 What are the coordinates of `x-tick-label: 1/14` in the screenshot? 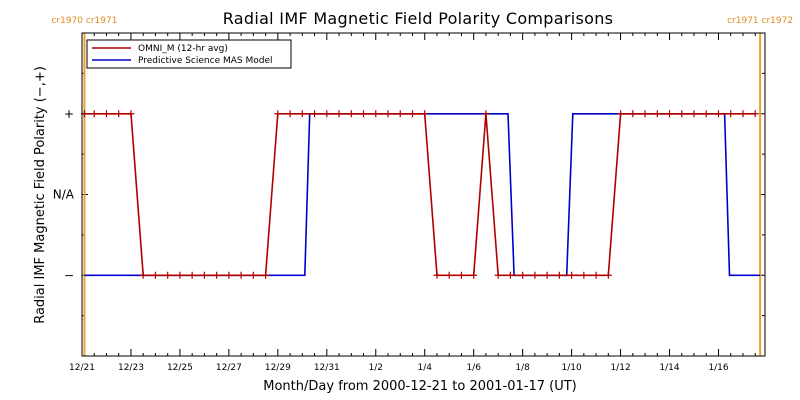 It's located at (669, 368).